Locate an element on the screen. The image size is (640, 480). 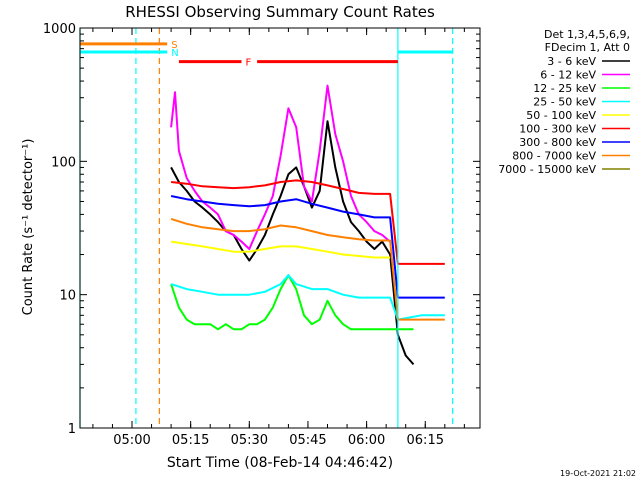
y-tick-label: 1000 is located at coordinates (59, 29).